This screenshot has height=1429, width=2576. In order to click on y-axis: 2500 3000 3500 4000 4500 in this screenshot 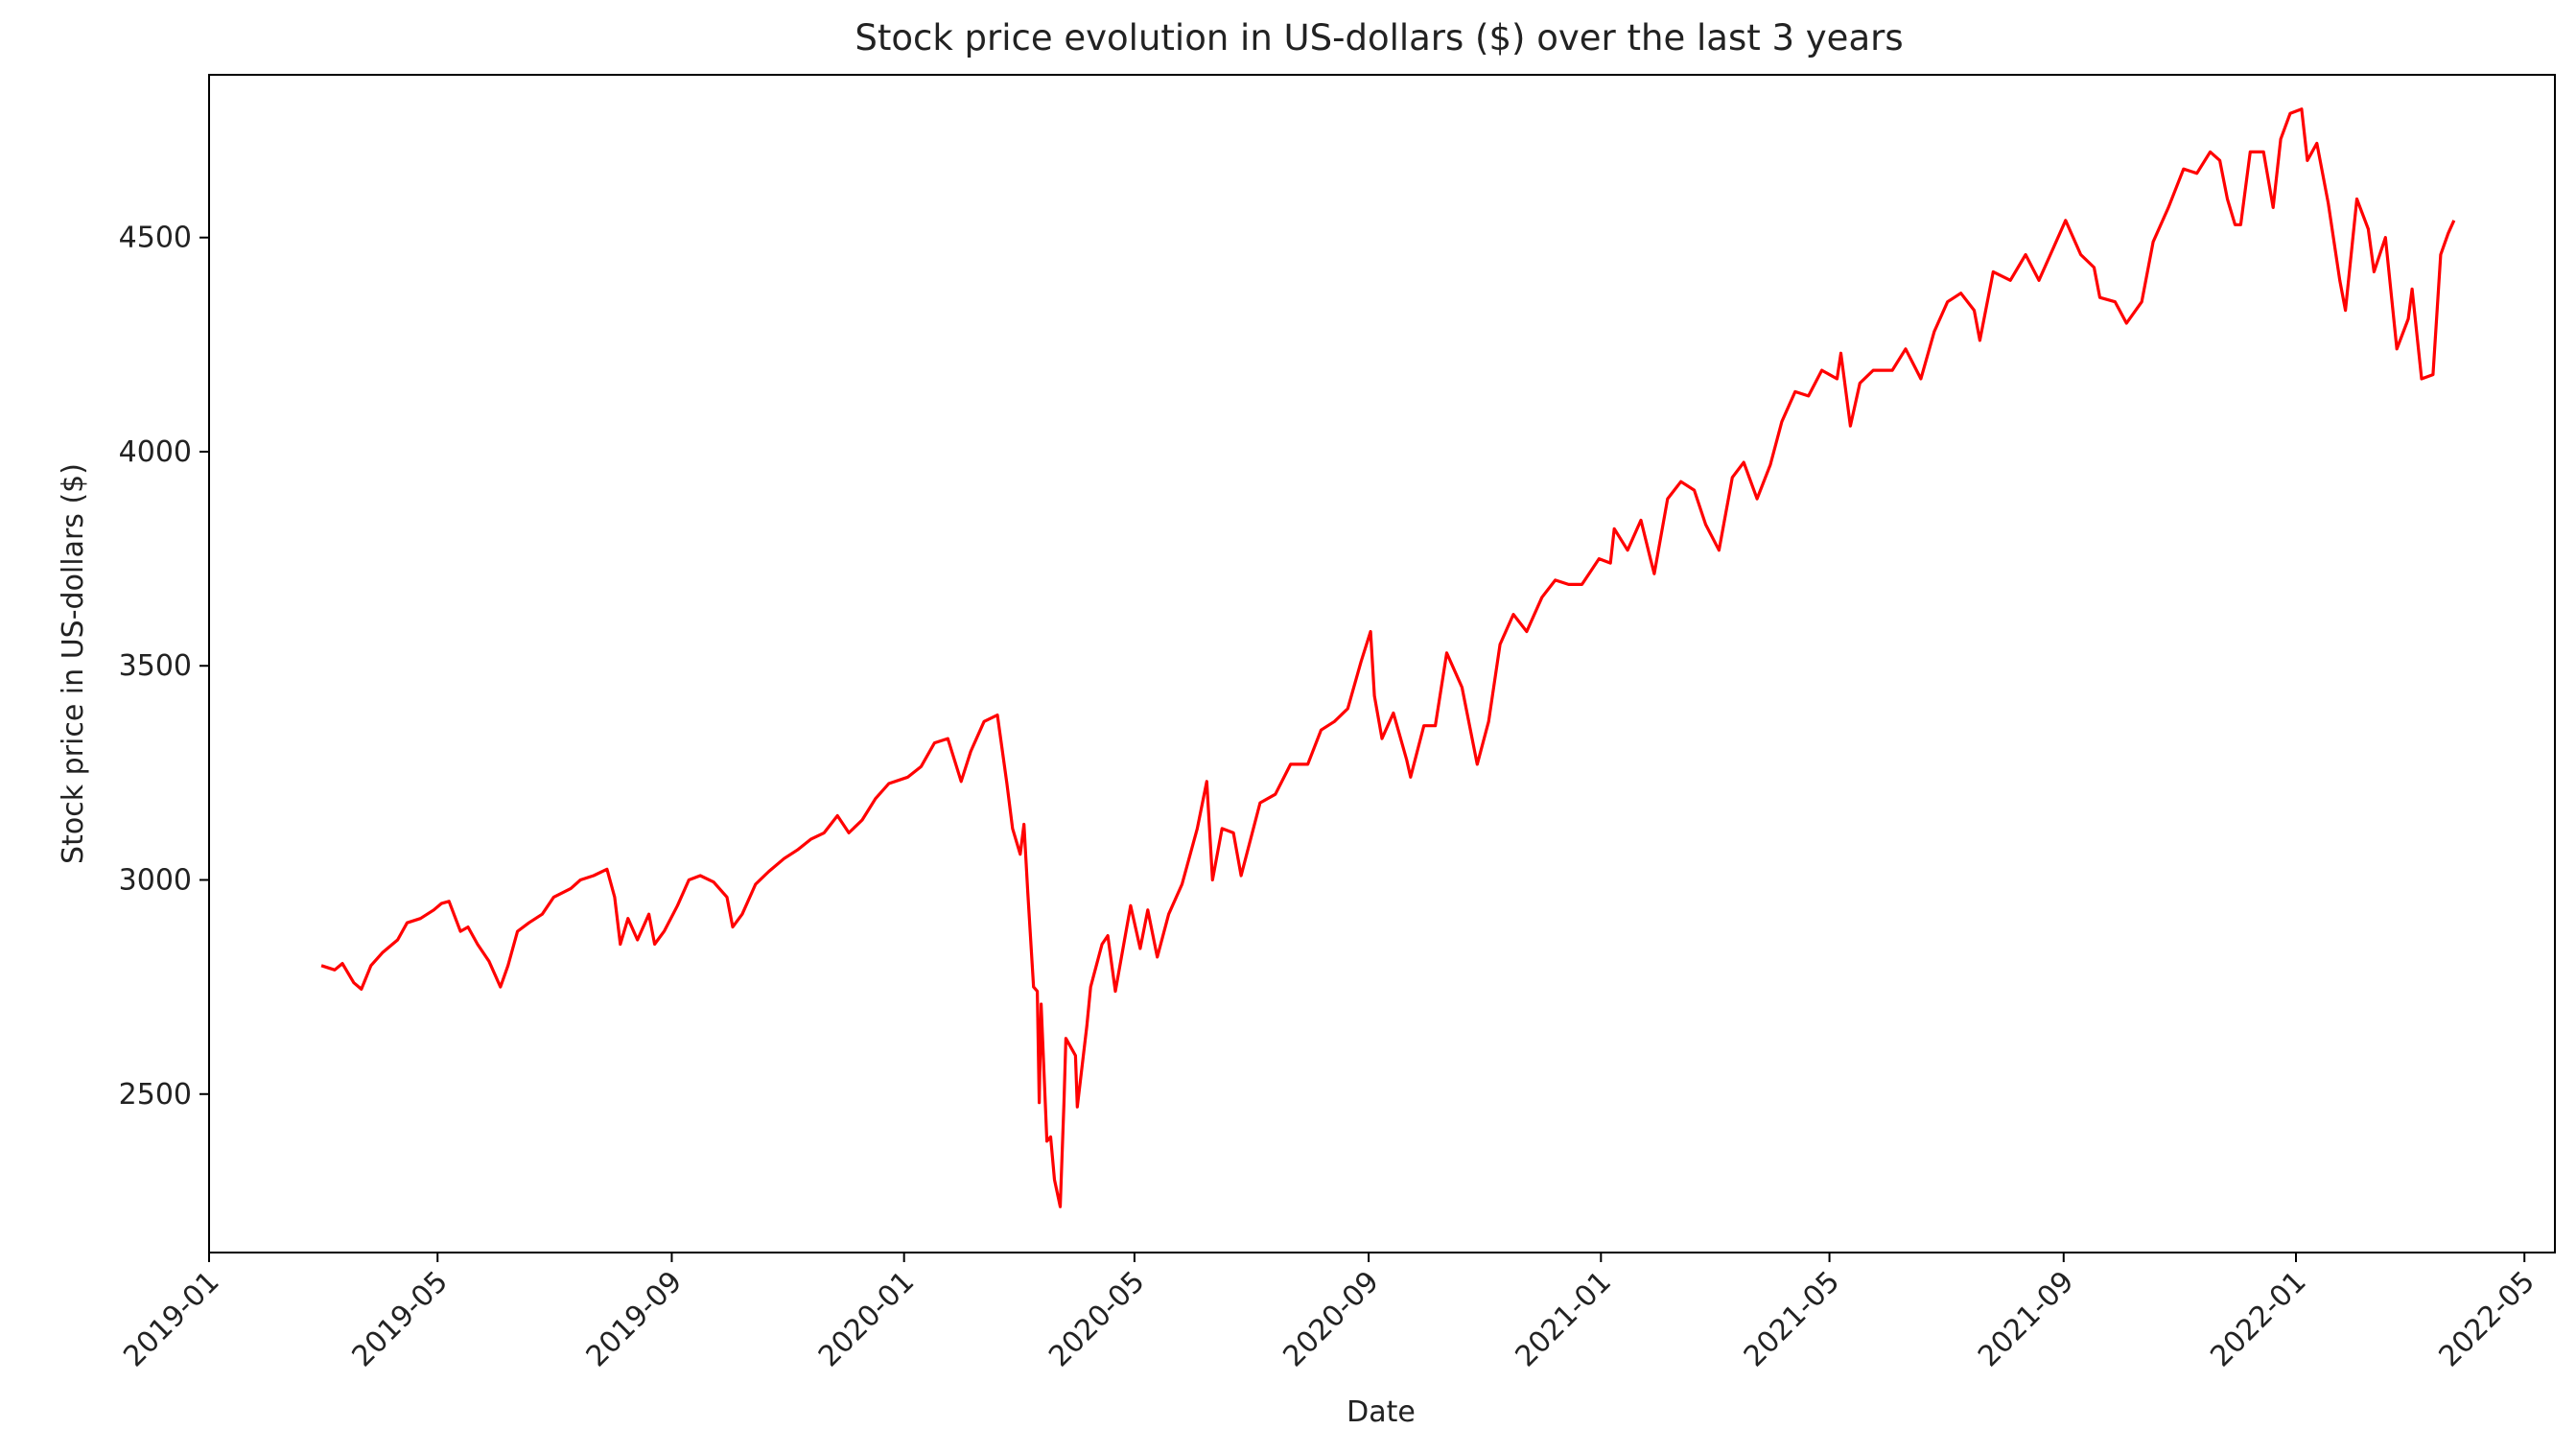, I will do `click(164, 667)`.